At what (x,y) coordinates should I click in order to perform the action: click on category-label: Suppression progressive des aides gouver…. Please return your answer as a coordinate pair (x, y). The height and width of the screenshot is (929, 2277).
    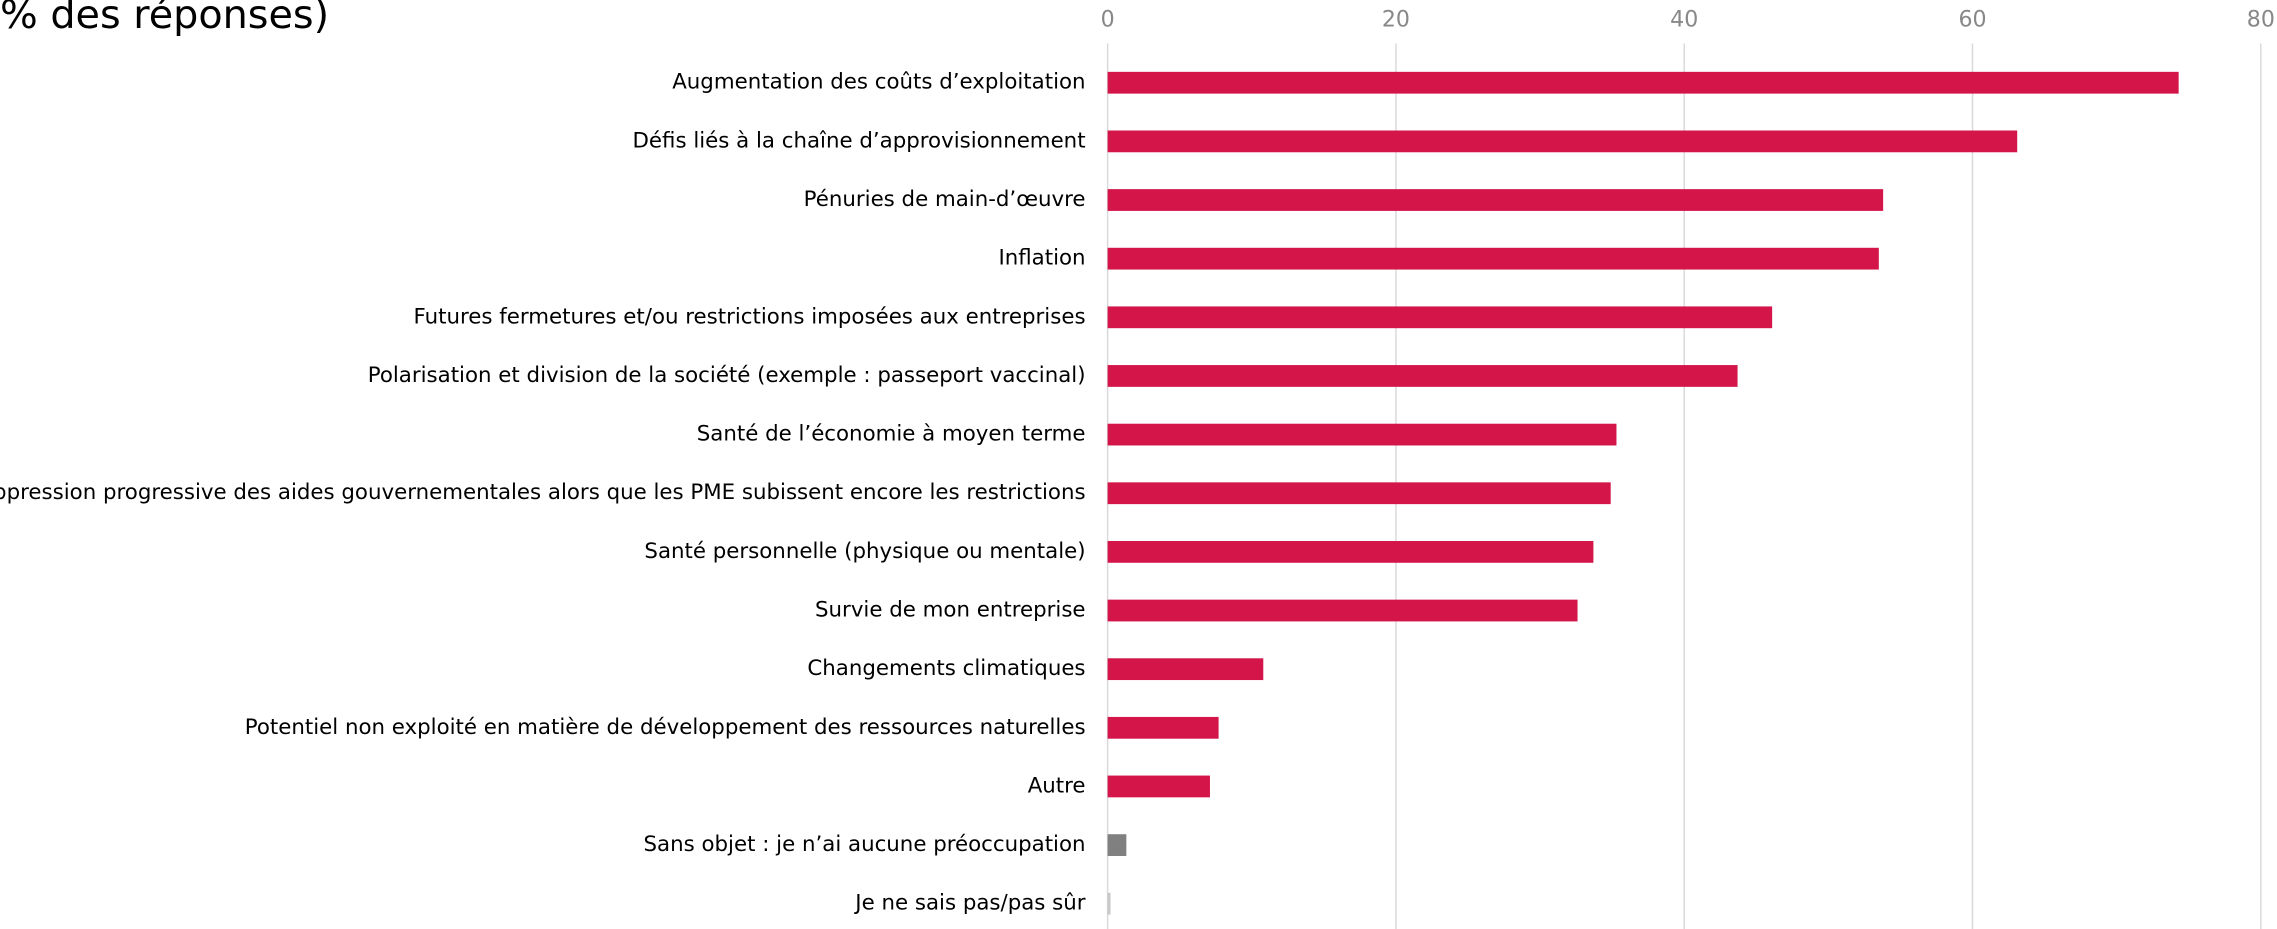
    Looking at the image, I should click on (543, 491).